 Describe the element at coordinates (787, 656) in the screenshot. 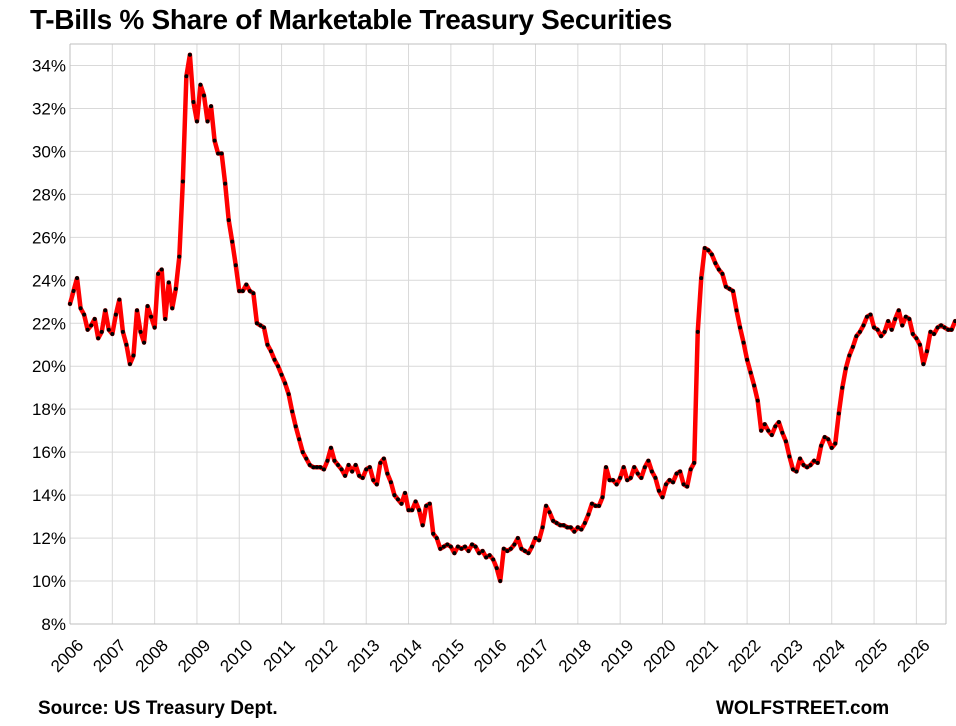

I see `x-tick-label: 2023` at that location.